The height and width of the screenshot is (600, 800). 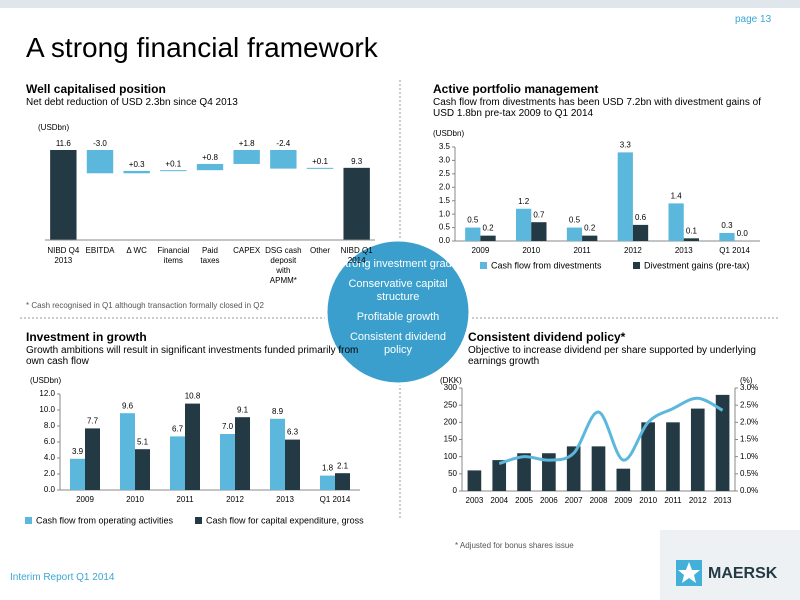 What do you see at coordinates (549, 500) in the screenshot?
I see `x-tick-label: 2006` at bounding box center [549, 500].